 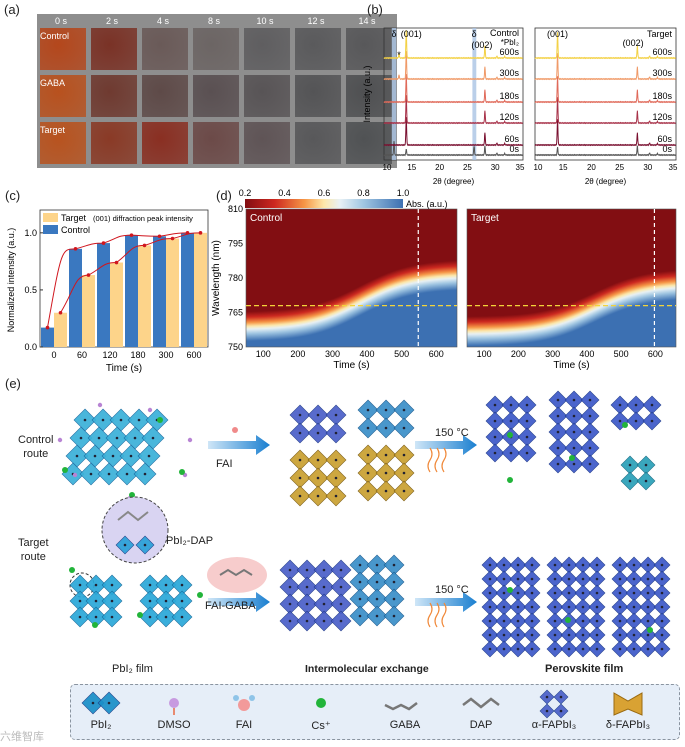 I want to click on colorbar-tick-label: 0.8, so click(x=363, y=193).